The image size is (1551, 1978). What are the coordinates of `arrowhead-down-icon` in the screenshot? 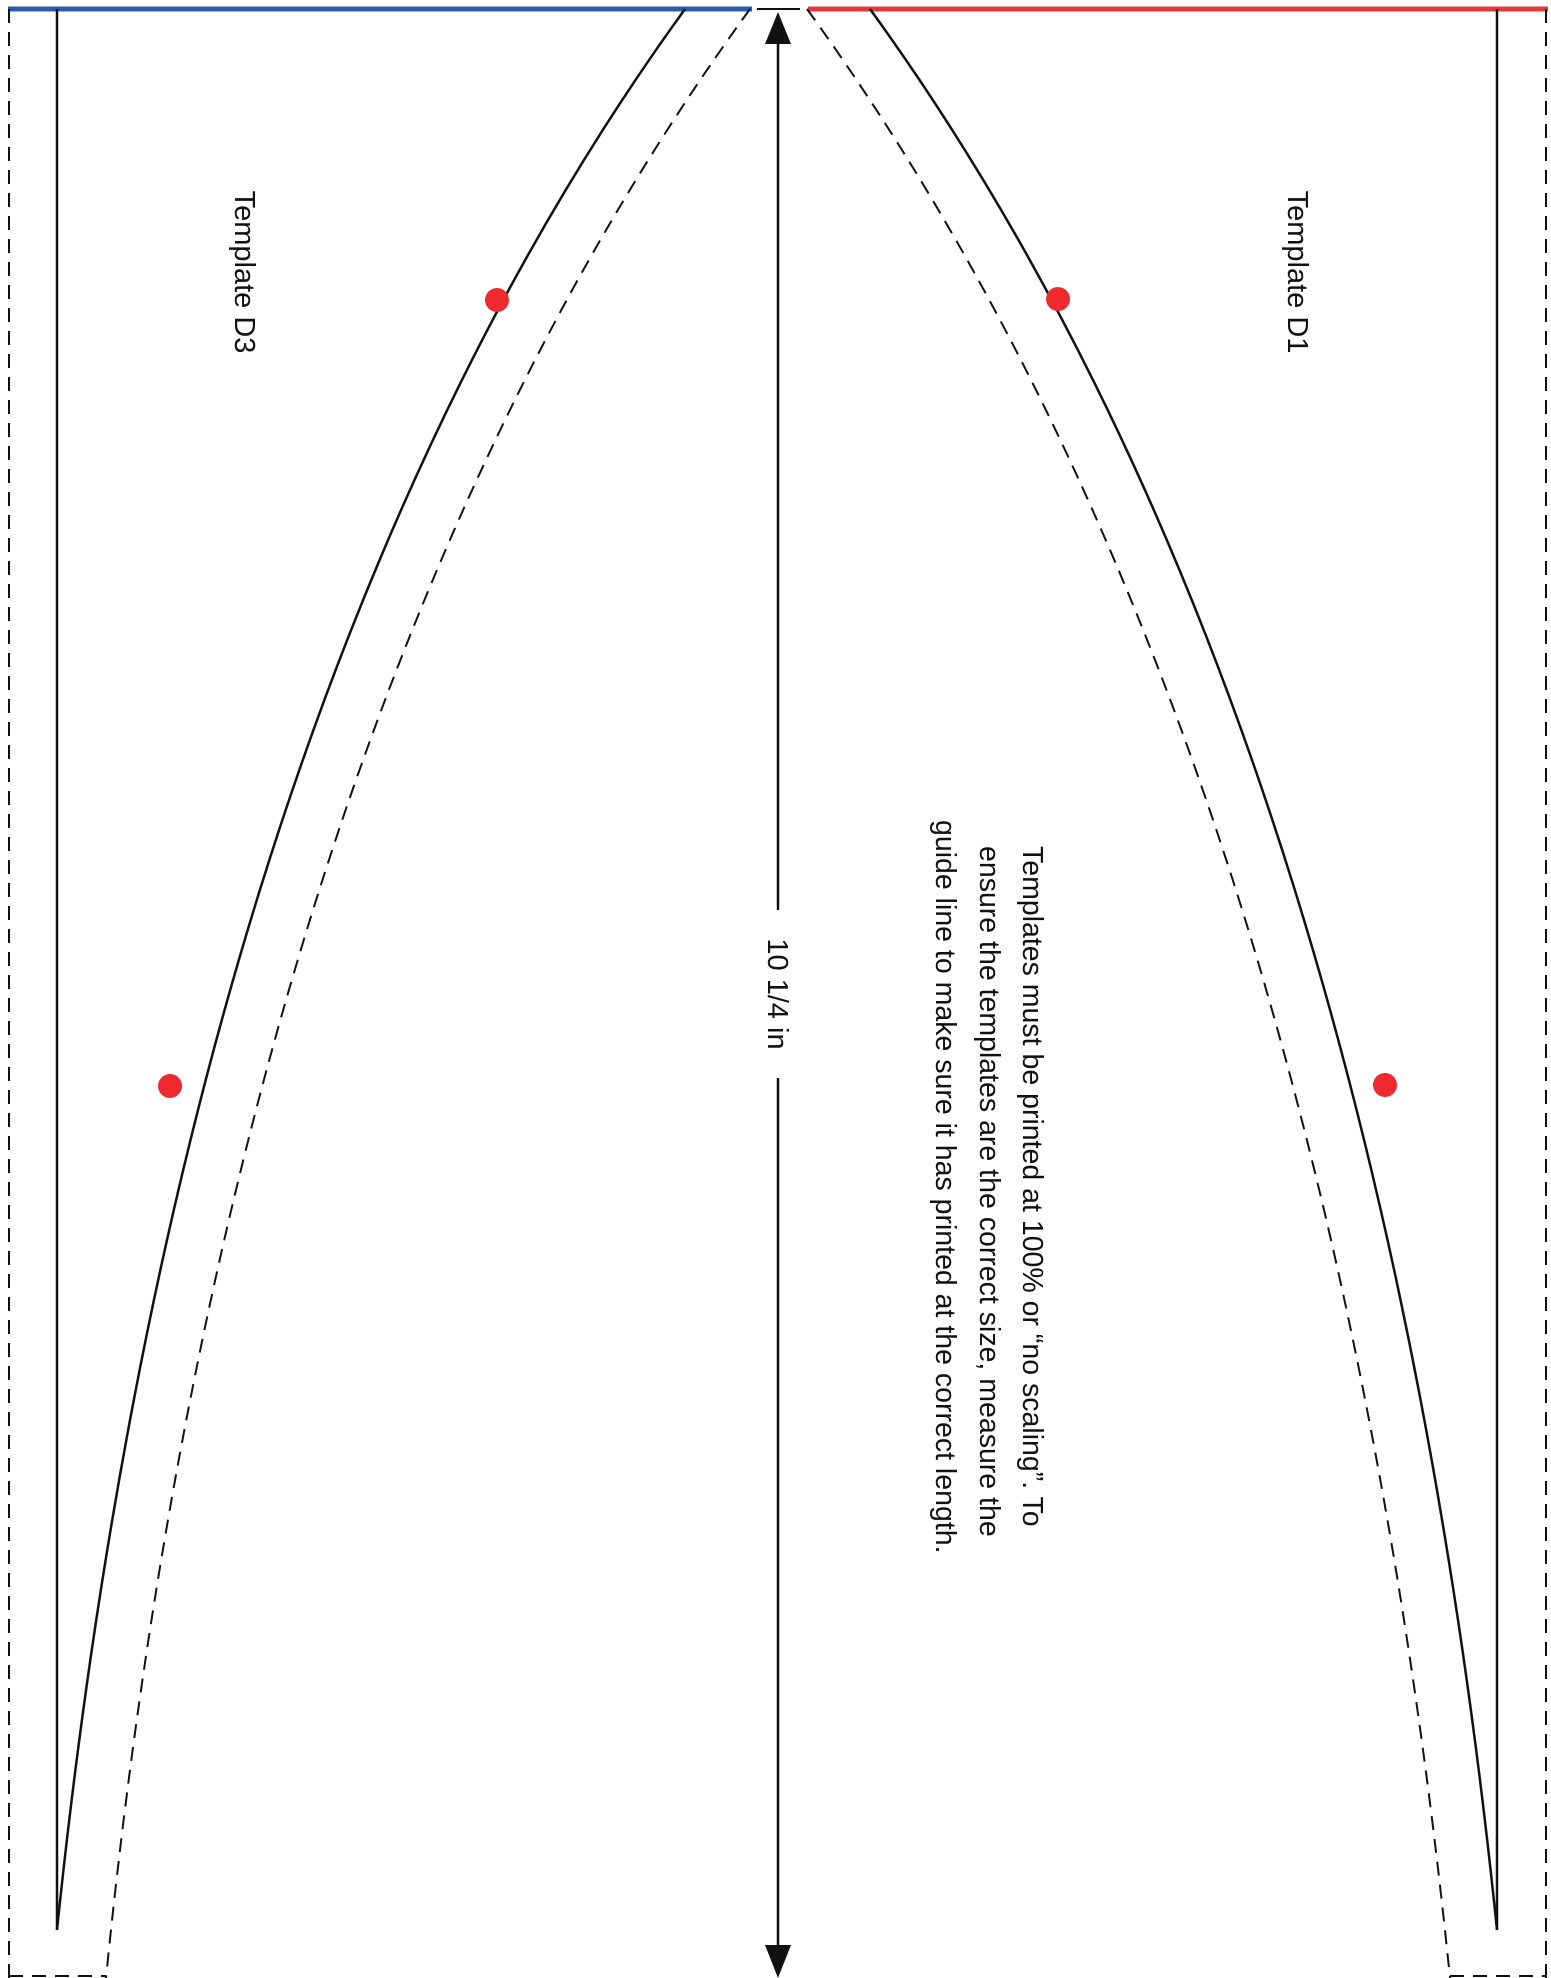 It's located at (778, 1961).